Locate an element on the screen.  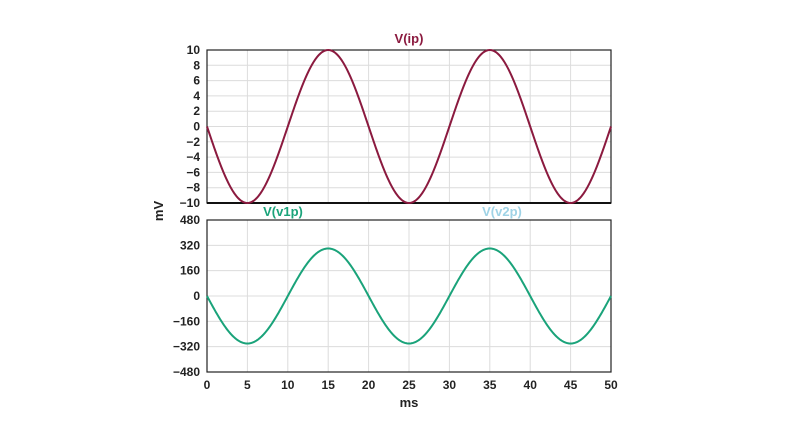
x-tick-label: 0 is located at coordinates (207, 385).